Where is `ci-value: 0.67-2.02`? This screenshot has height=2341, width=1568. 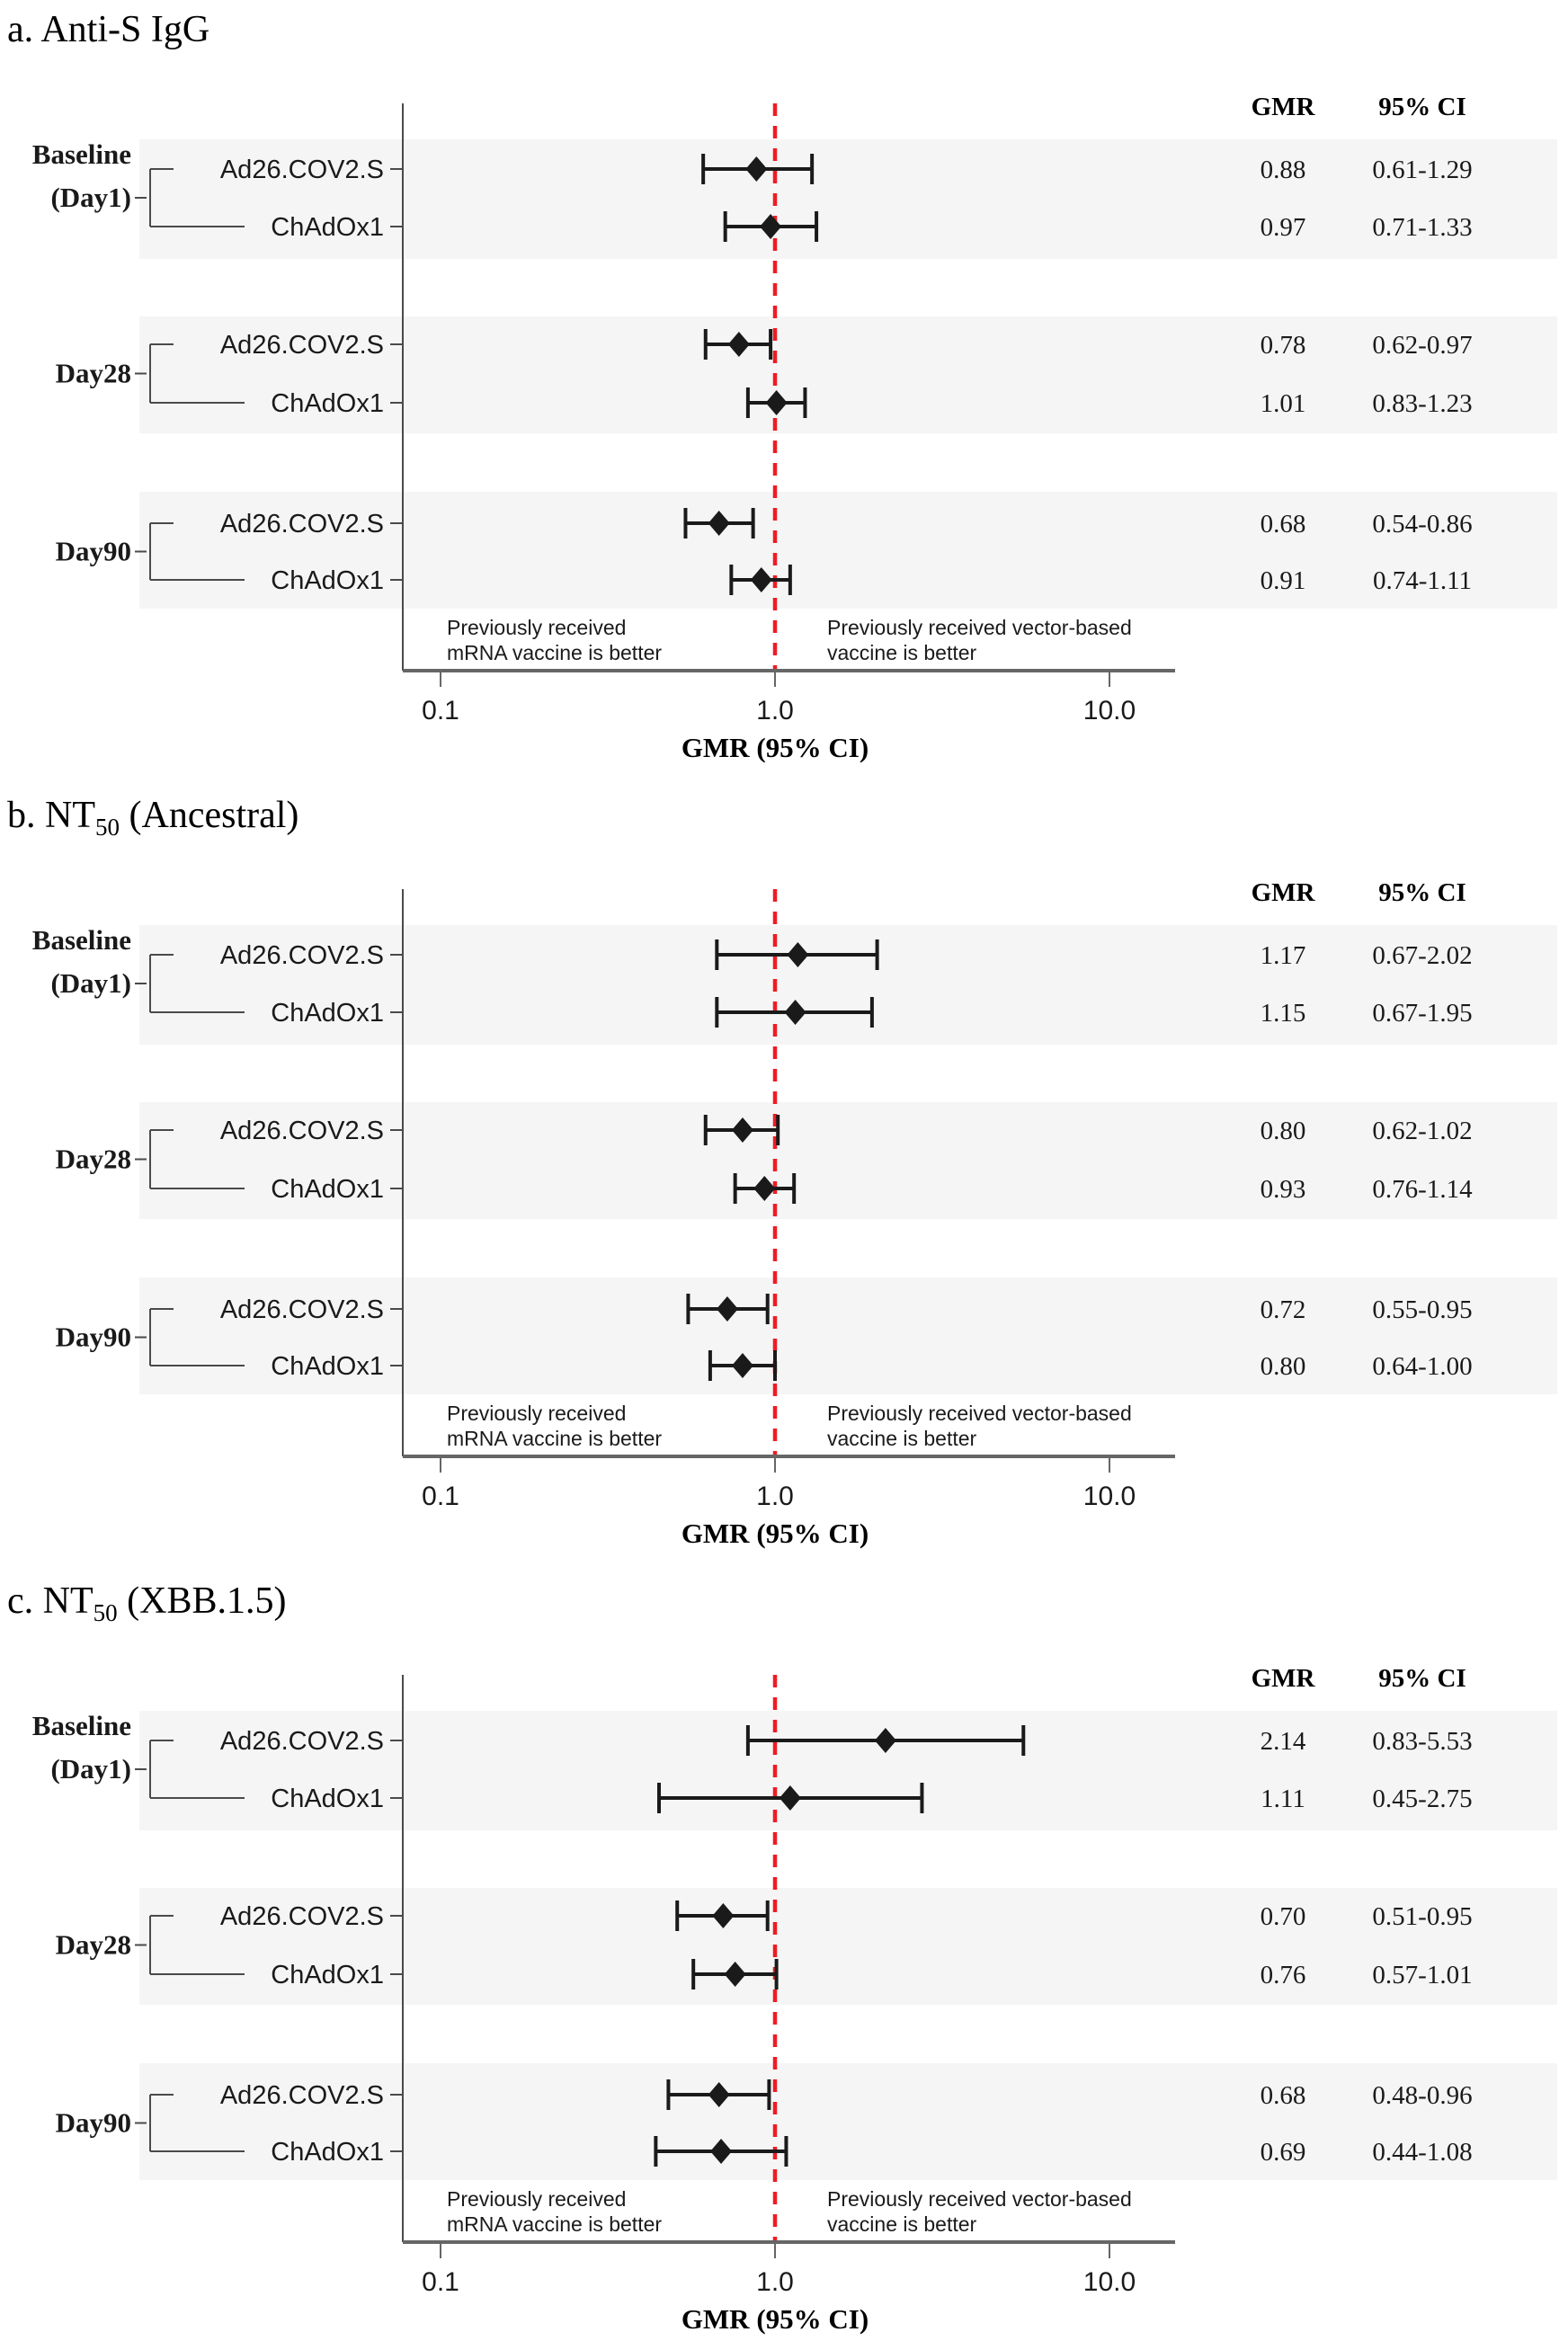 ci-value: 0.67-2.02 is located at coordinates (1422, 955).